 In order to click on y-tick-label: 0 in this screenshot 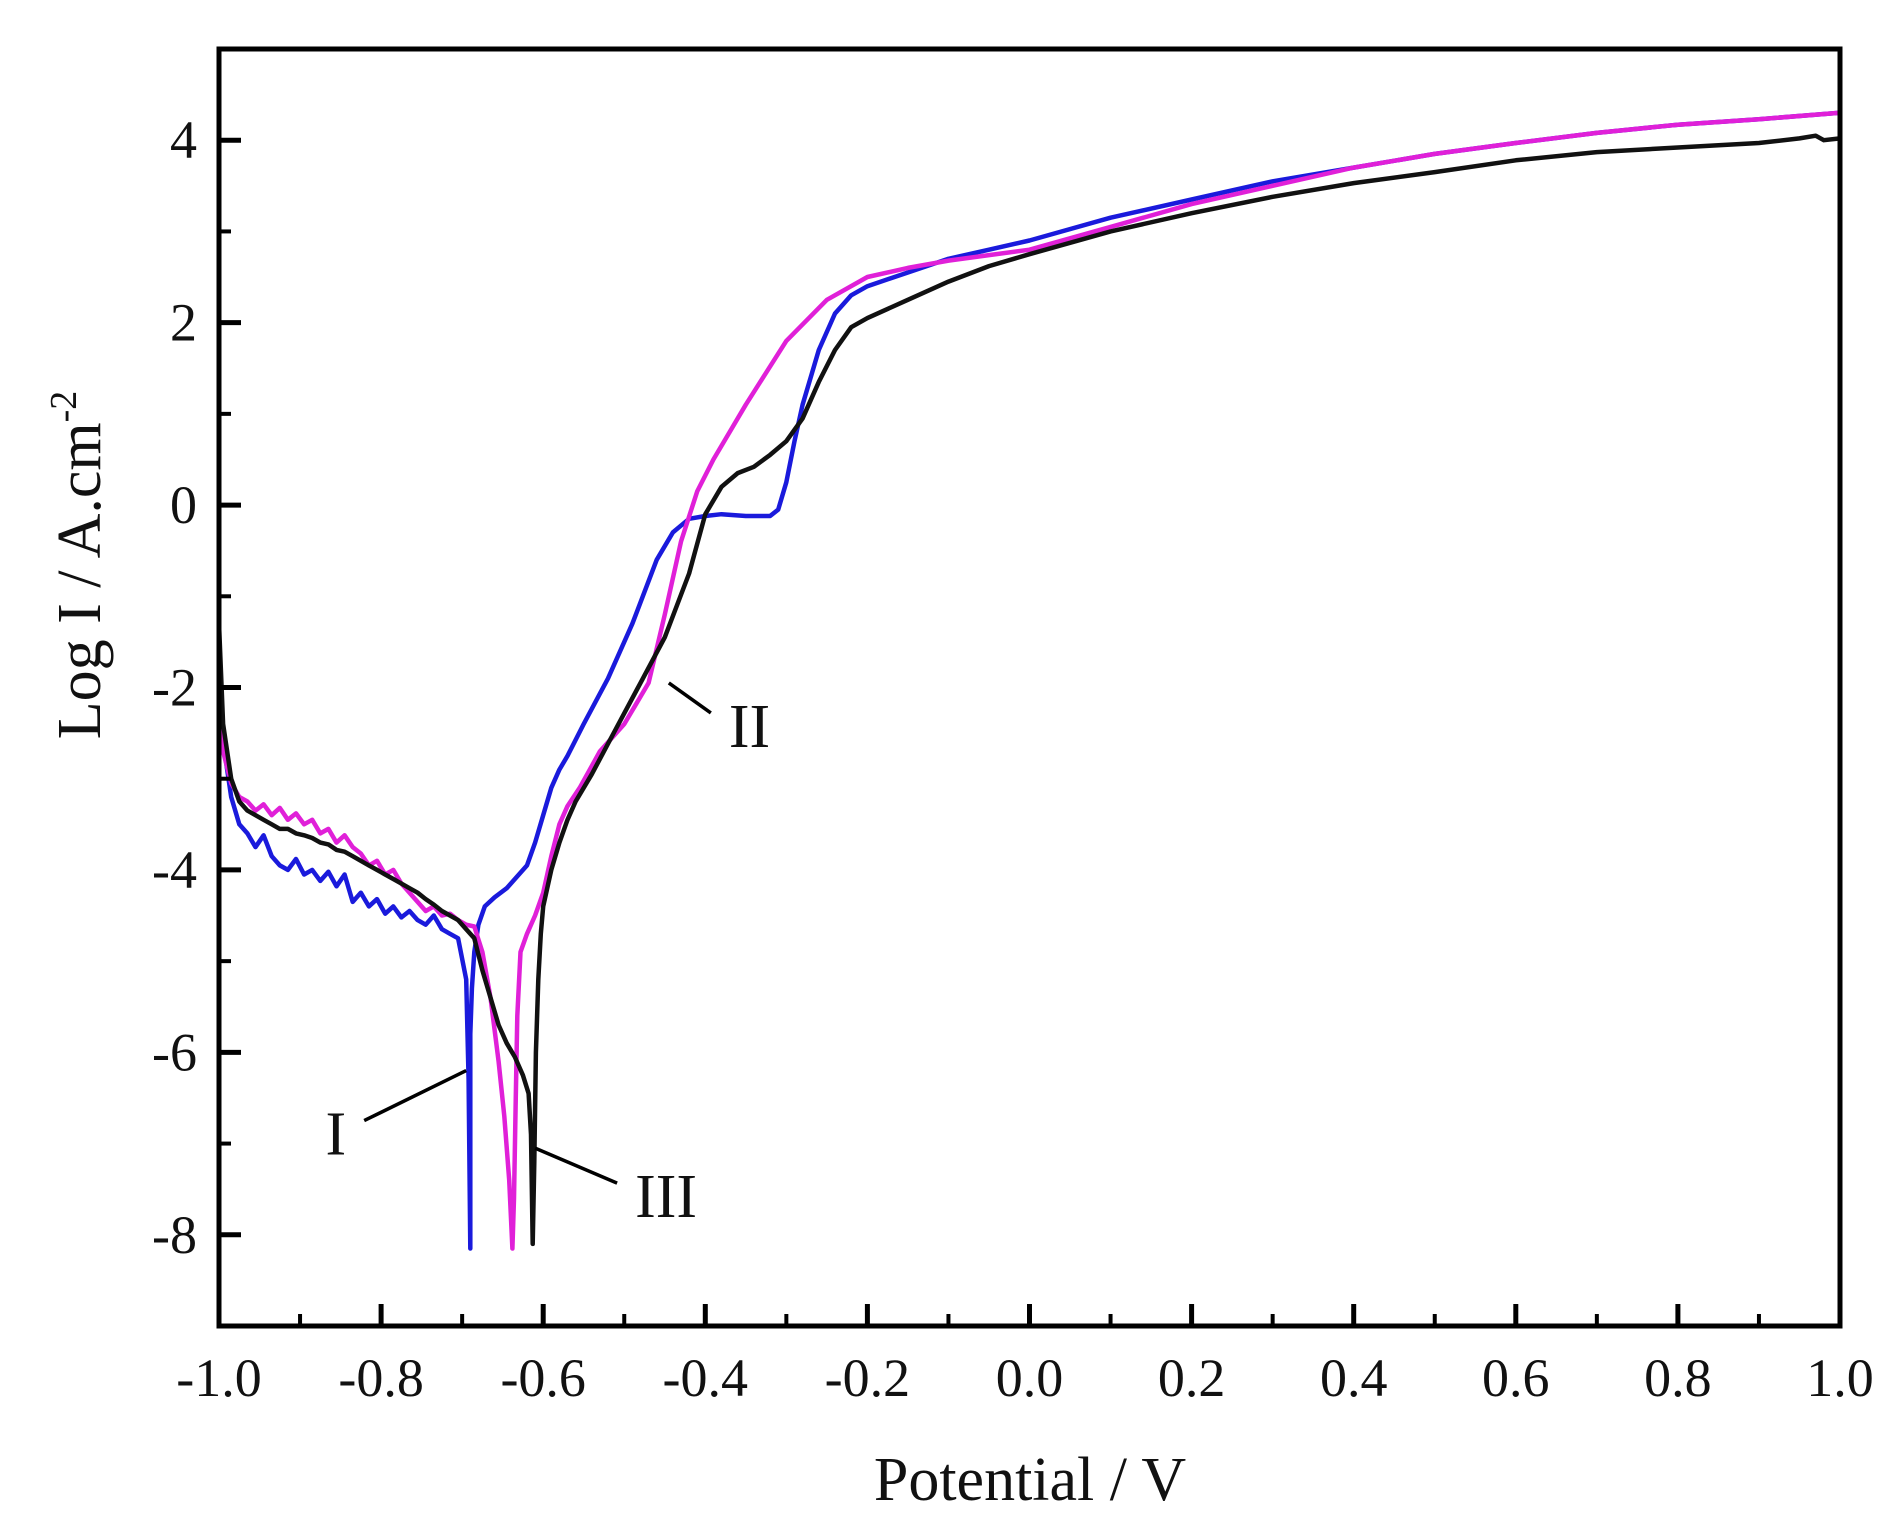, I will do `click(183, 505)`.